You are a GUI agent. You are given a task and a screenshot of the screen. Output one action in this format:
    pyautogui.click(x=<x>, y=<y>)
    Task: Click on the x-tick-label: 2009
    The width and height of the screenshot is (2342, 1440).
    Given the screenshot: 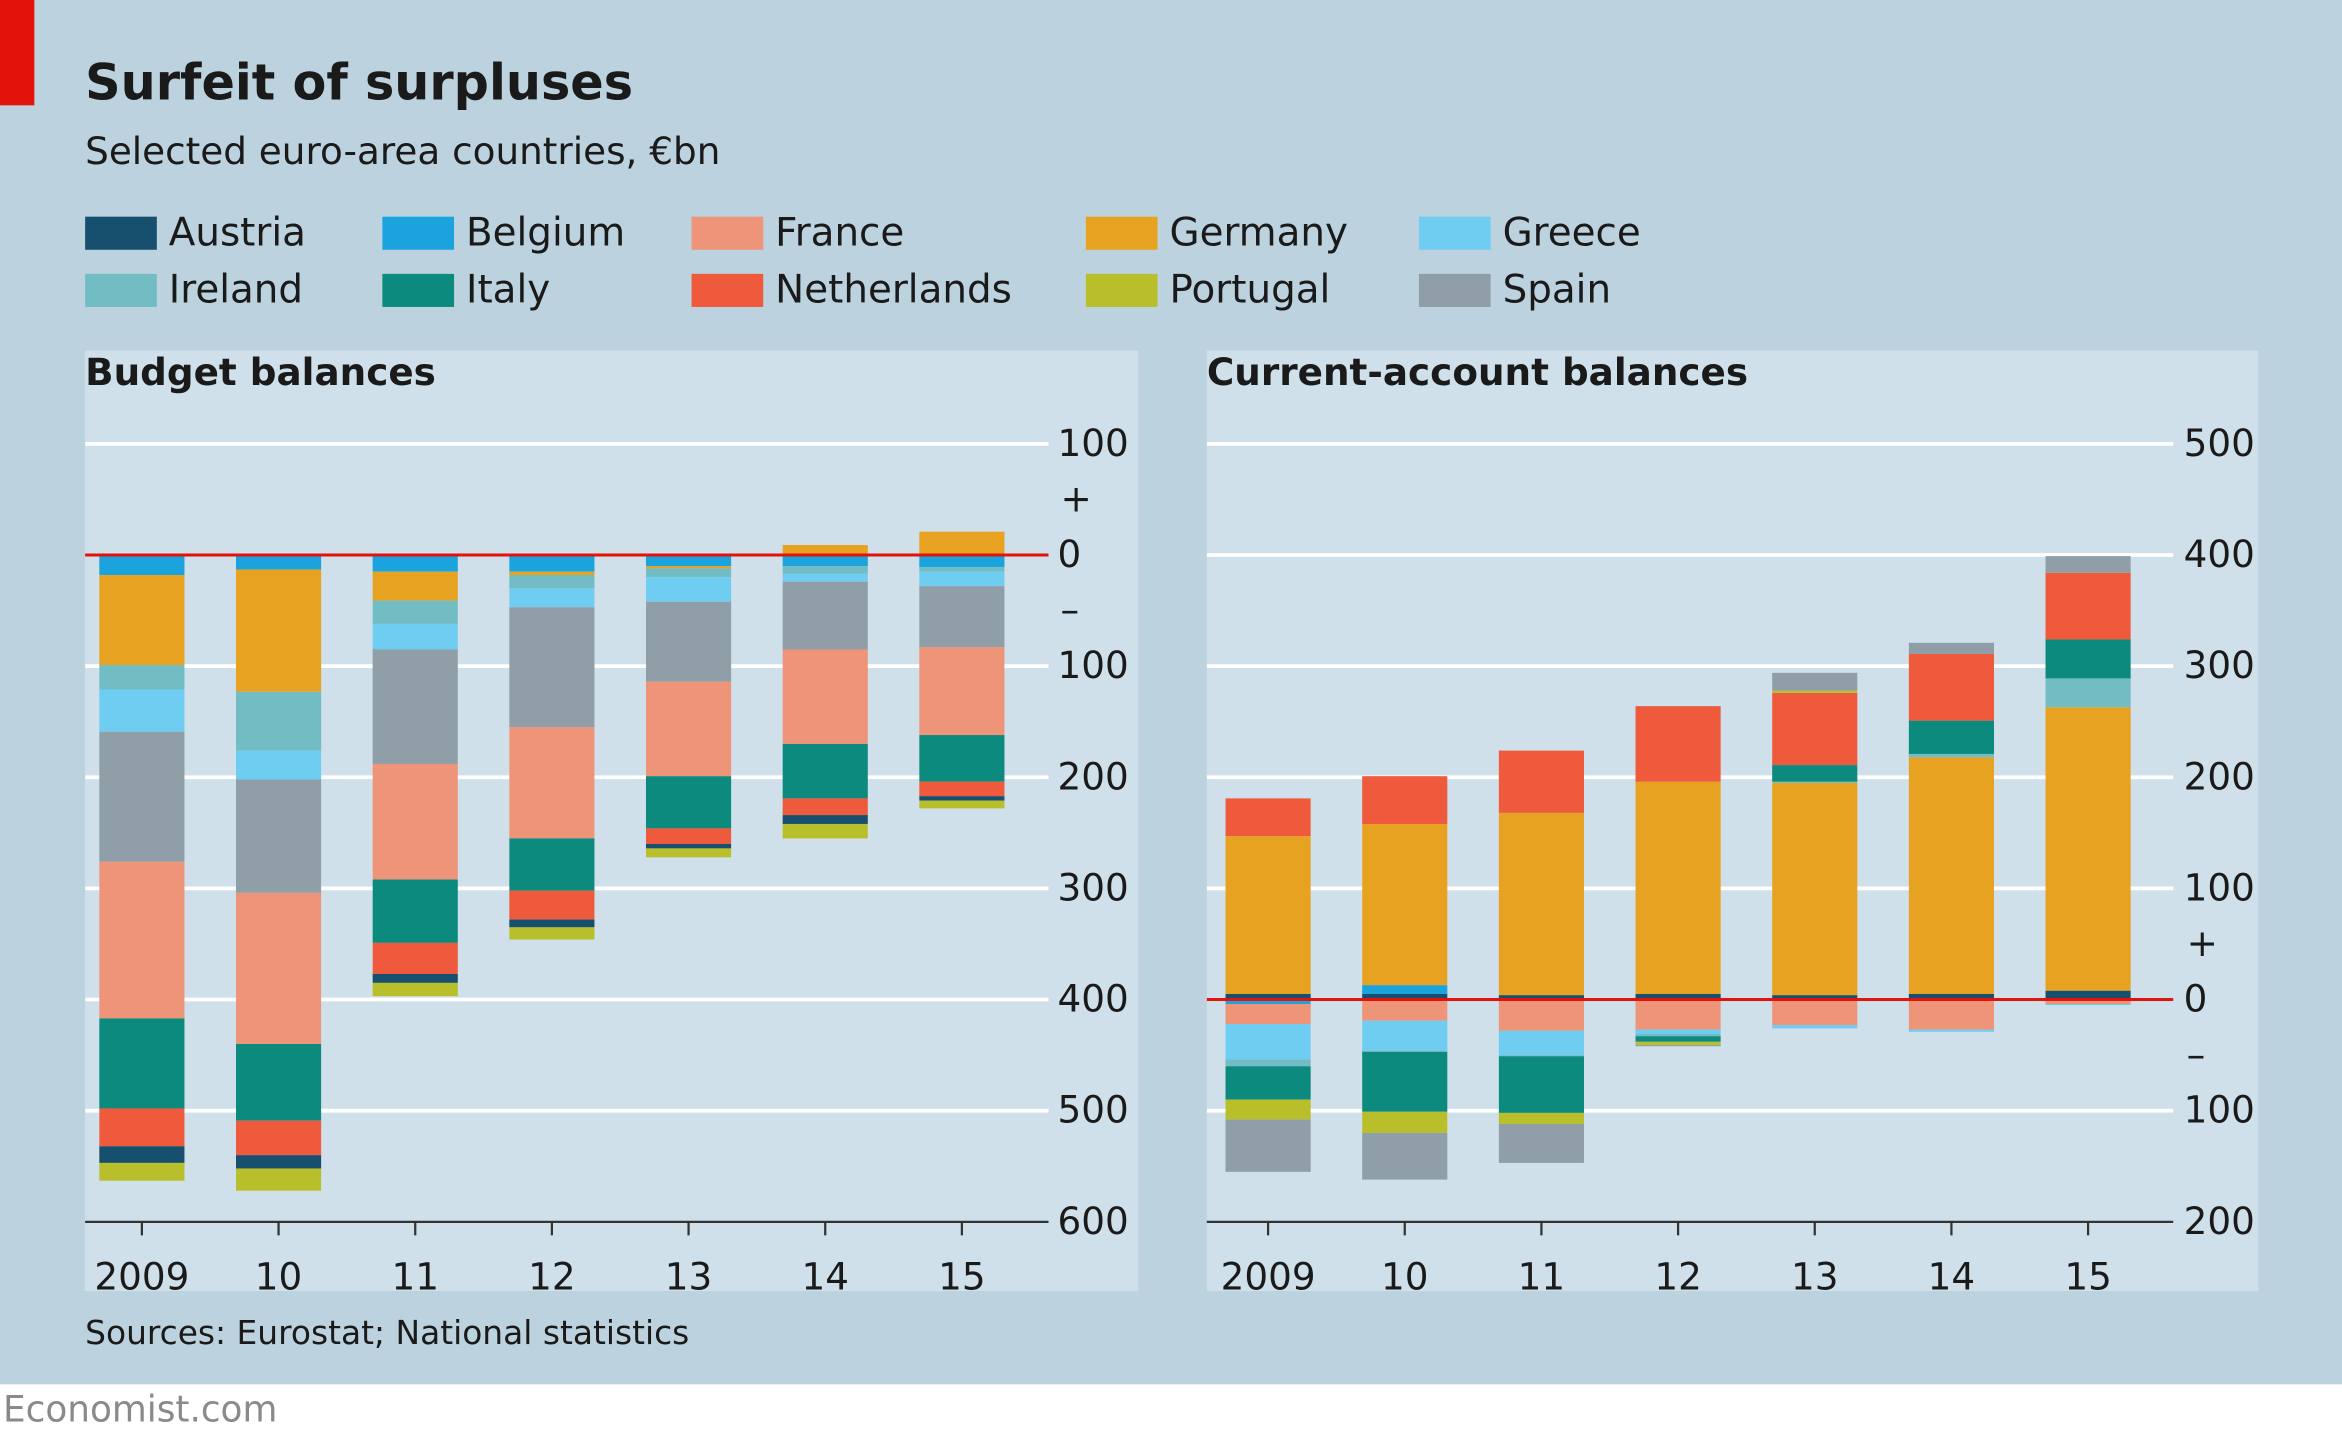 What is the action you would take?
    pyautogui.click(x=141, y=1276)
    